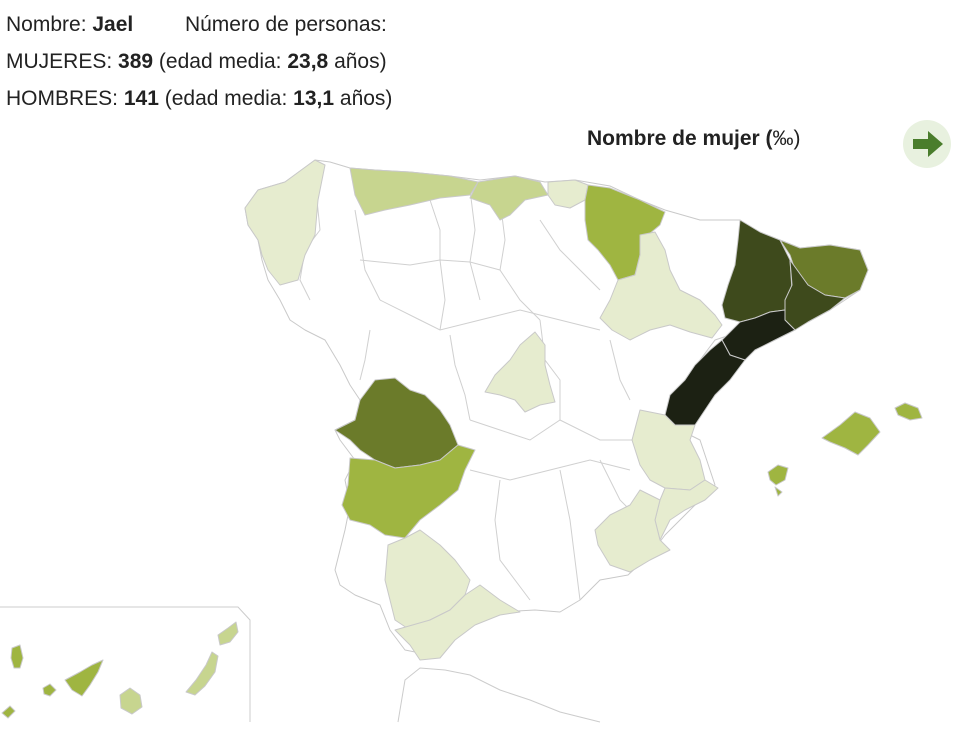  What do you see at coordinates (680, 138) in the screenshot?
I see `legend-title-bold: Nombre de mujer (` at bounding box center [680, 138].